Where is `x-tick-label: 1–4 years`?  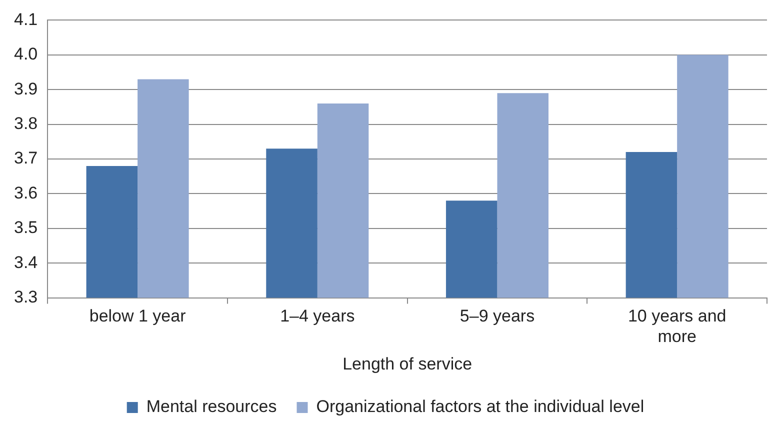 x-tick-label: 1–4 years is located at coordinates (317, 316).